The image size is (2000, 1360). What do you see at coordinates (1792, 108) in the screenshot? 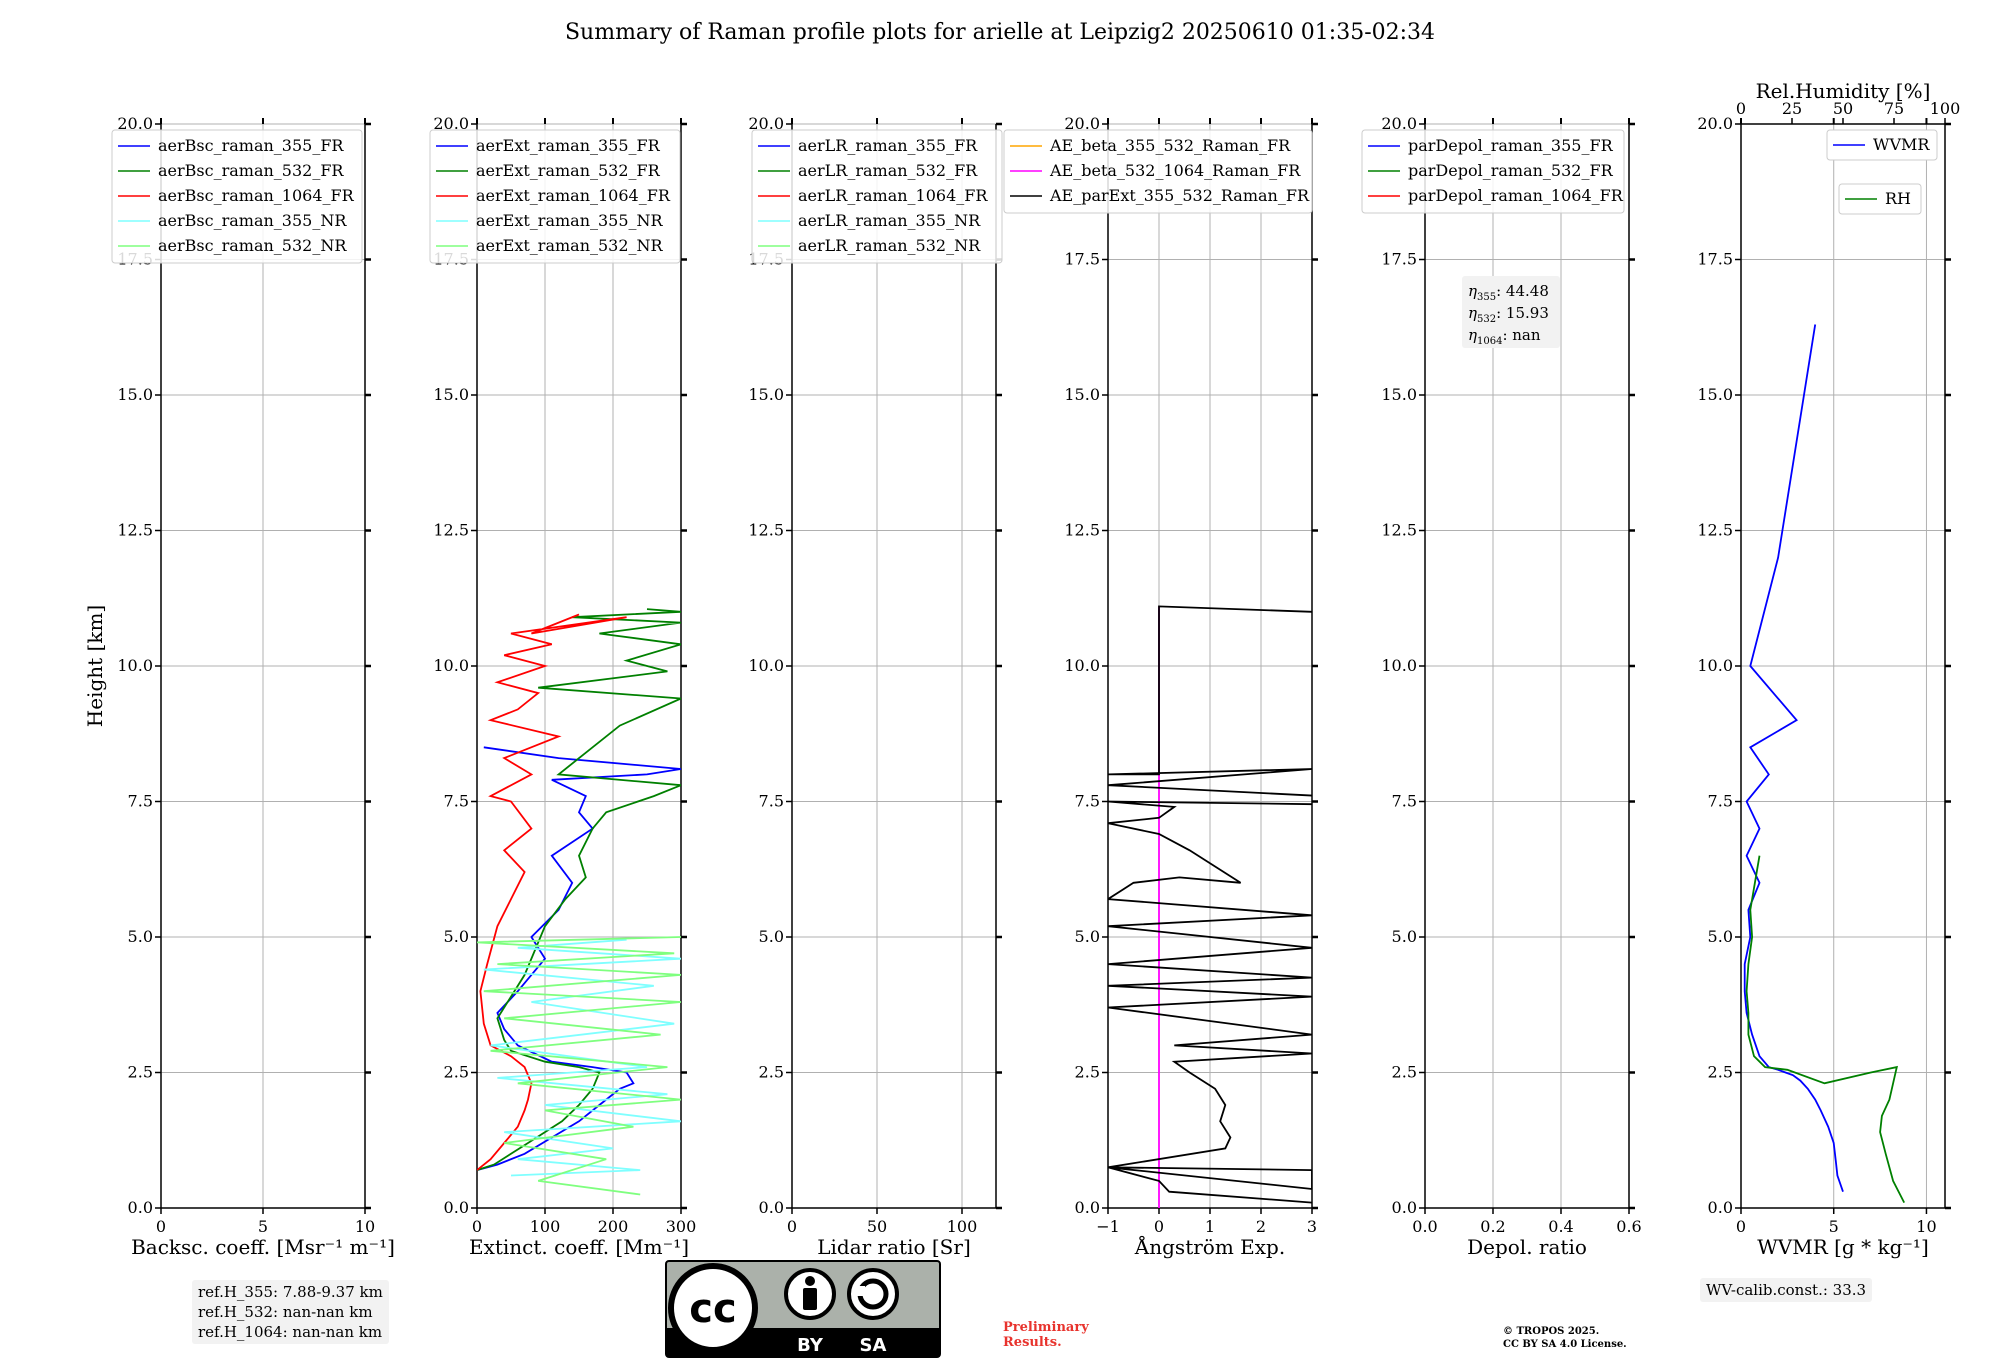
I see `top-tick-label: 25` at bounding box center [1792, 108].